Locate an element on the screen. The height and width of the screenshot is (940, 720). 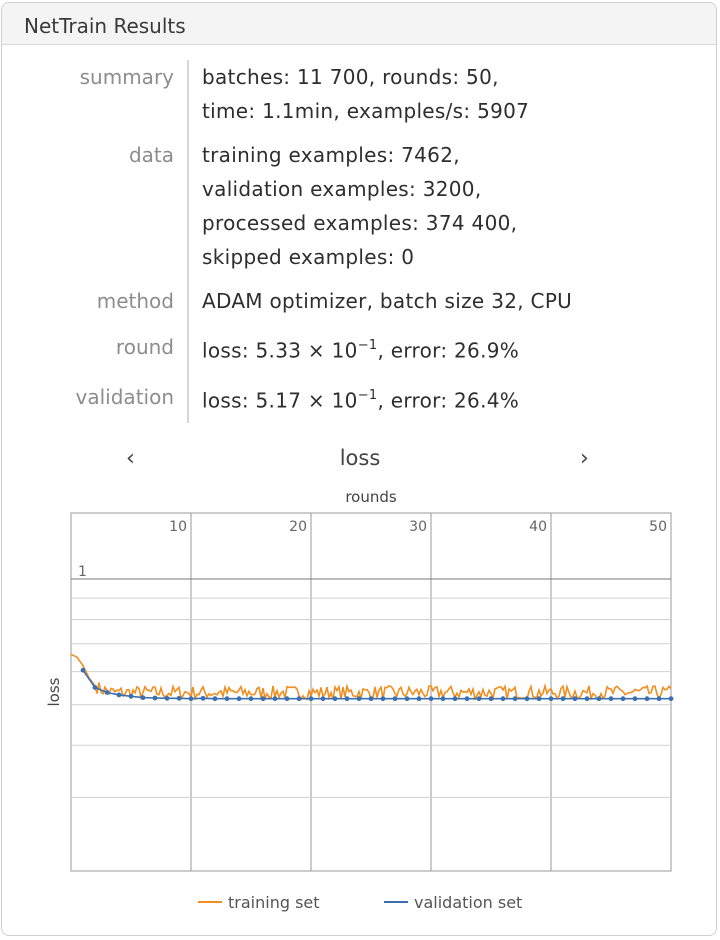
row-key-method: method is located at coordinates (135, 301).